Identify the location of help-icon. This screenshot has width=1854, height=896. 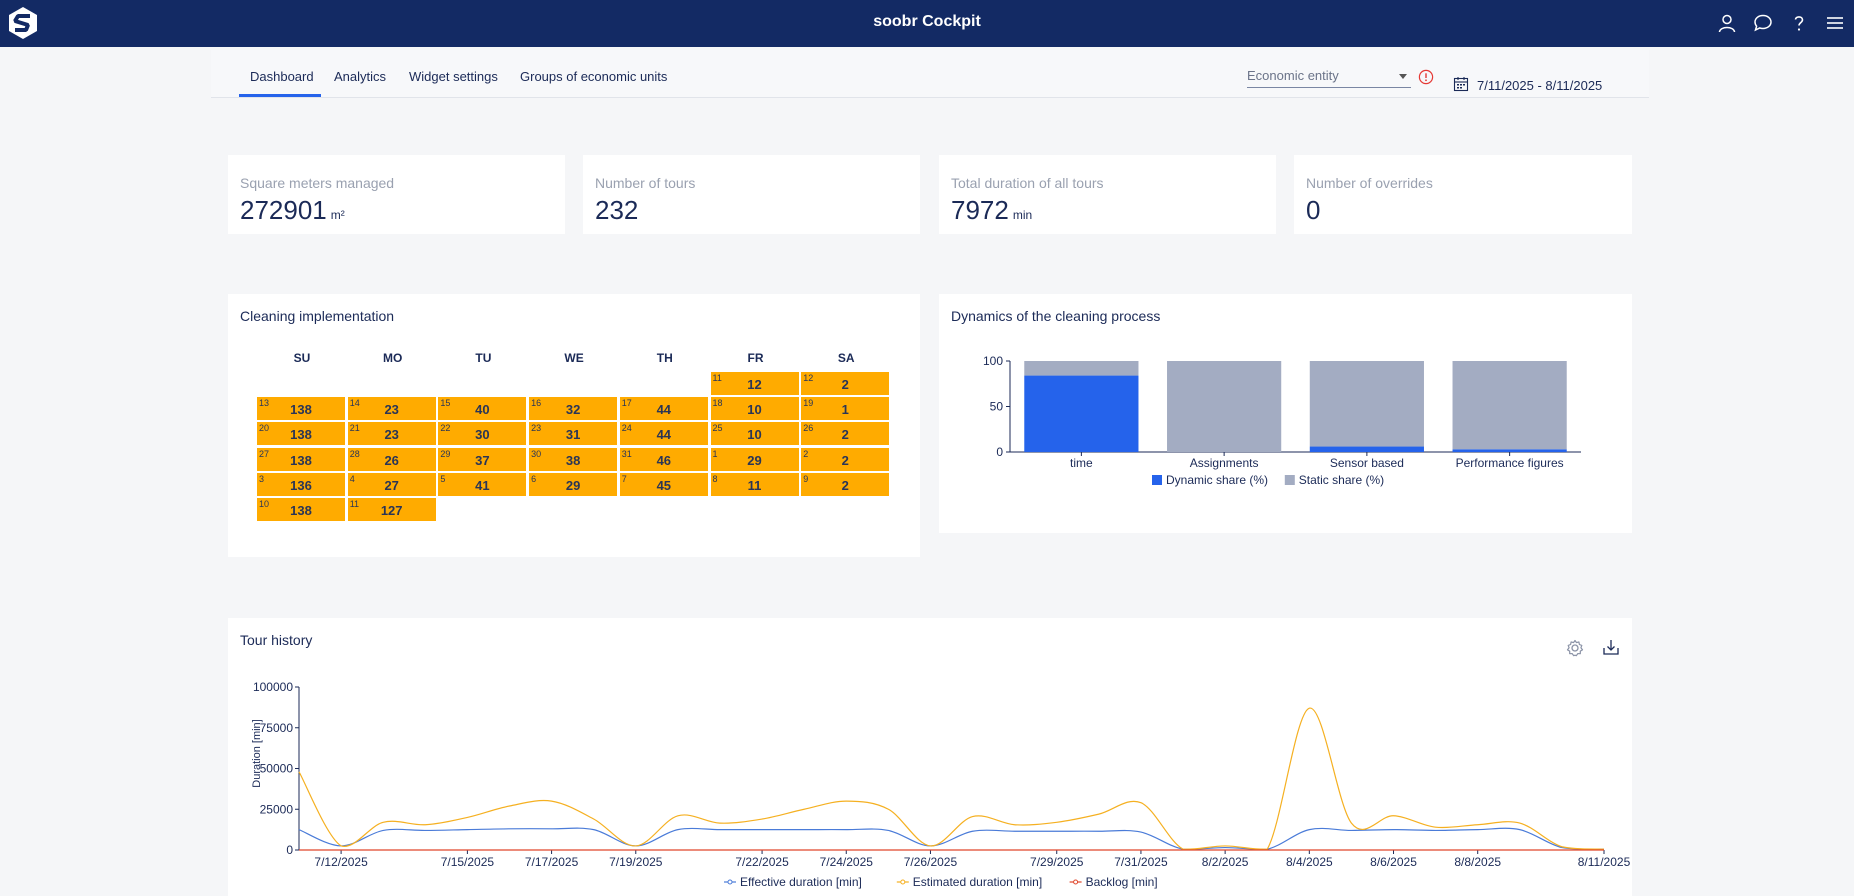
(1799, 23).